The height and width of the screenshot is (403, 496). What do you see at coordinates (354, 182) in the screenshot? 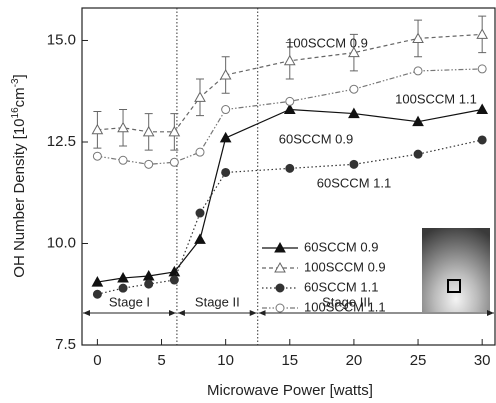
I see `annotation: 60SCCM 1.1` at bounding box center [354, 182].